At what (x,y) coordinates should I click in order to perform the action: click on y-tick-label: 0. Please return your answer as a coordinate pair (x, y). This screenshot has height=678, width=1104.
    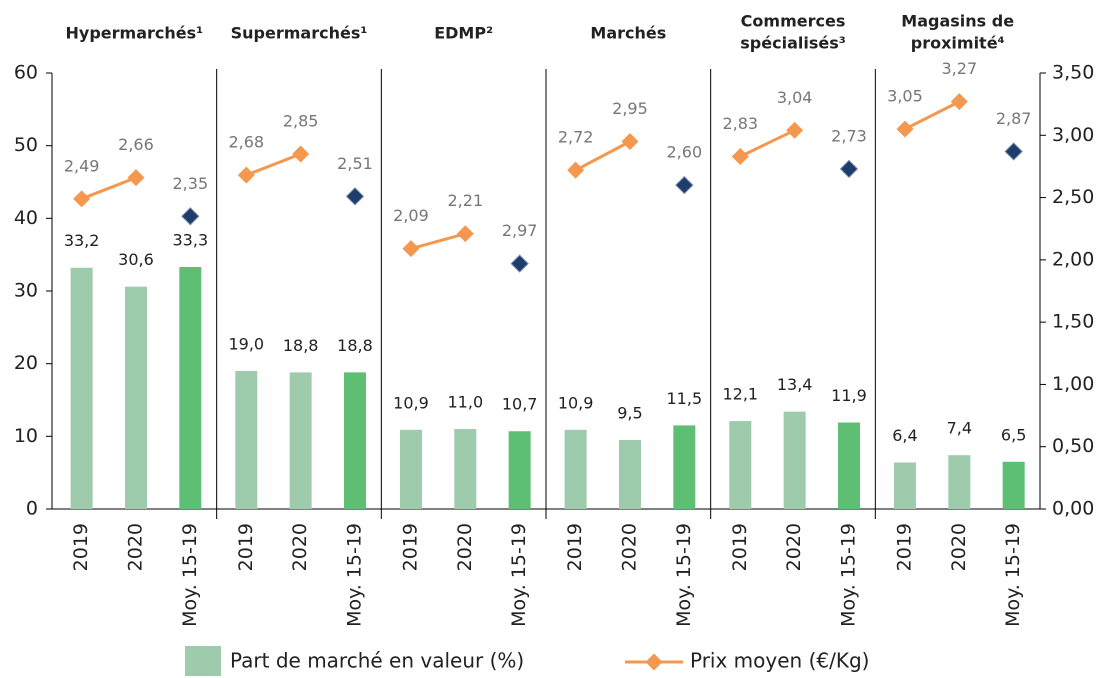
    Looking at the image, I should click on (32, 509).